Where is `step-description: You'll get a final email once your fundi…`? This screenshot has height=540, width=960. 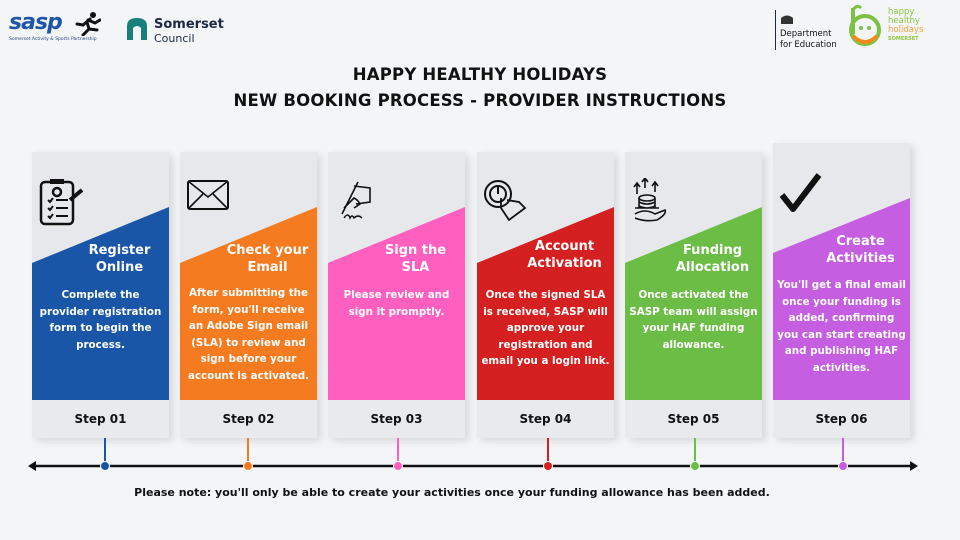 step-description: You'll get a final email once your fundi… is located at coordinates (841, 326).